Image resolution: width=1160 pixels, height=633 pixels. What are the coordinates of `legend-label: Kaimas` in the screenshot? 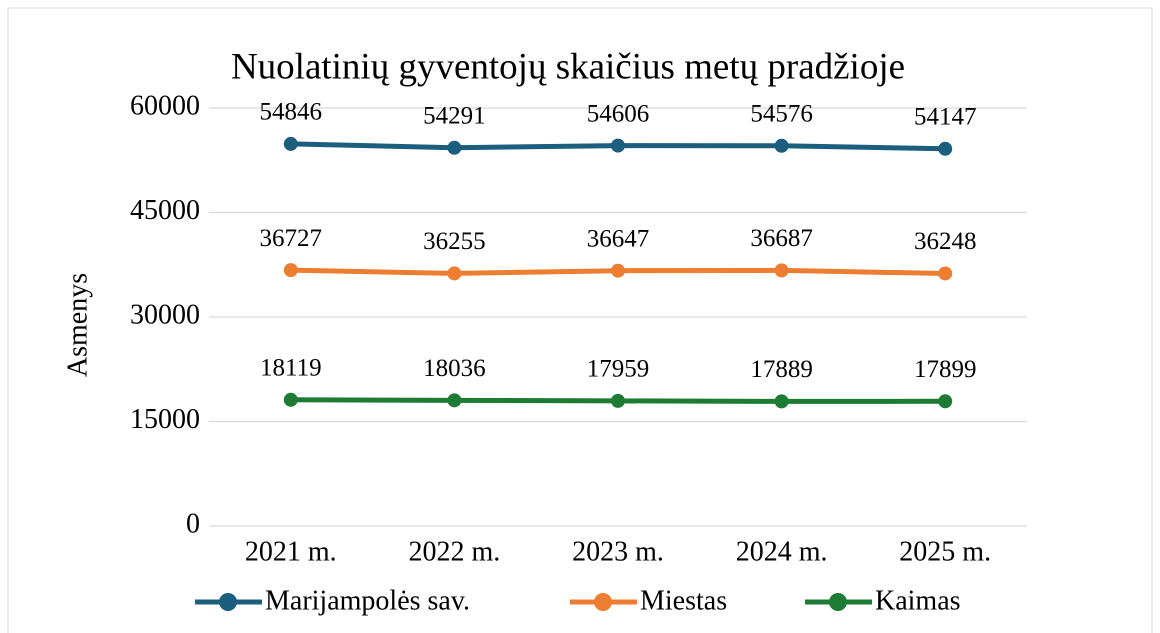 It's located at (918, 600).